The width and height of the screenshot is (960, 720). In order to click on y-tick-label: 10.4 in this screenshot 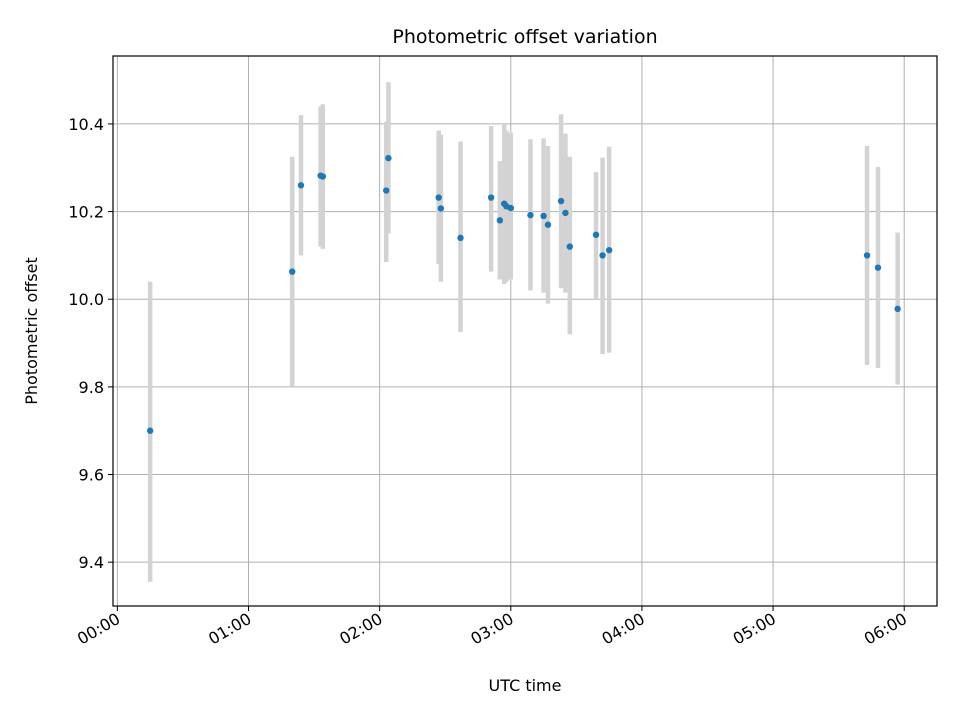, I will do `click(86, 124)`.